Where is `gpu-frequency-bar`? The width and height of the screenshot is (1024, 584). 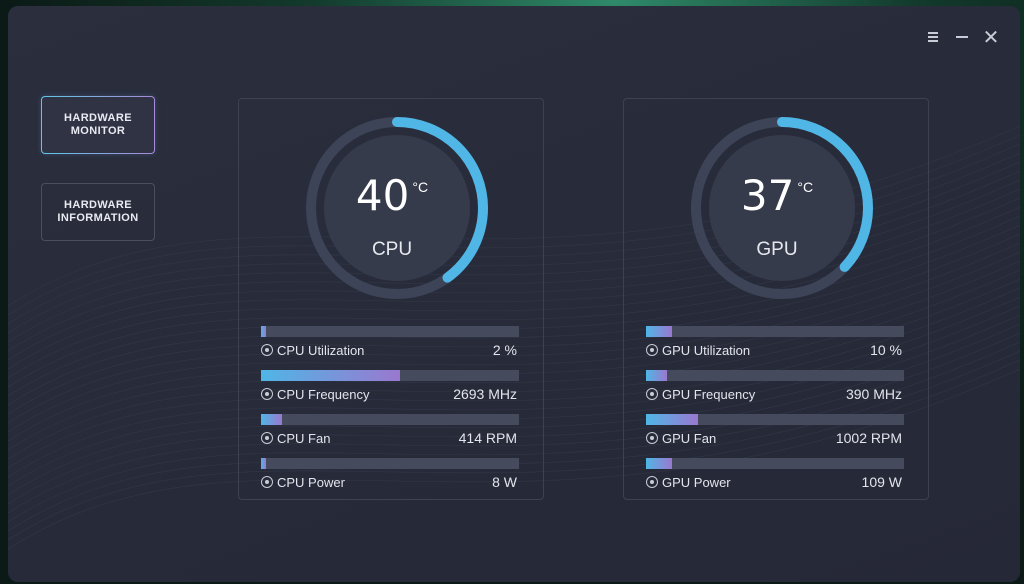
gpu-frequency-bar is located at coordinates (775, 375).